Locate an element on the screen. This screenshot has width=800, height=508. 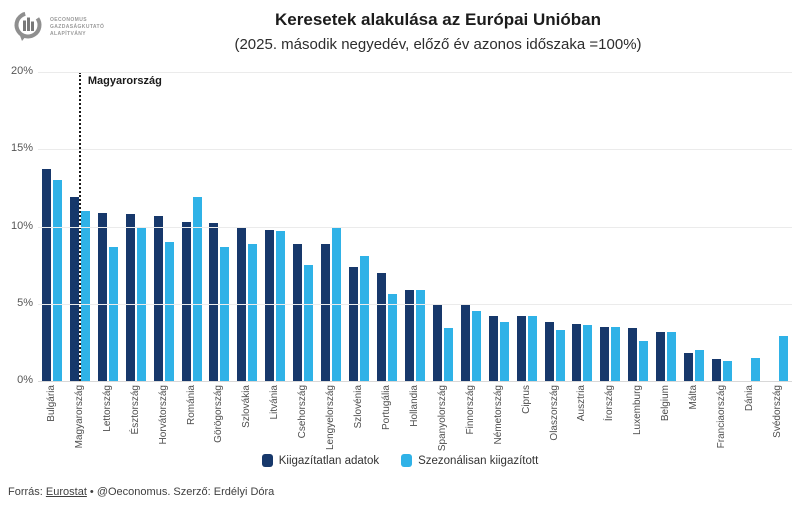
gridline-0% is located at coordinates (415, 381).